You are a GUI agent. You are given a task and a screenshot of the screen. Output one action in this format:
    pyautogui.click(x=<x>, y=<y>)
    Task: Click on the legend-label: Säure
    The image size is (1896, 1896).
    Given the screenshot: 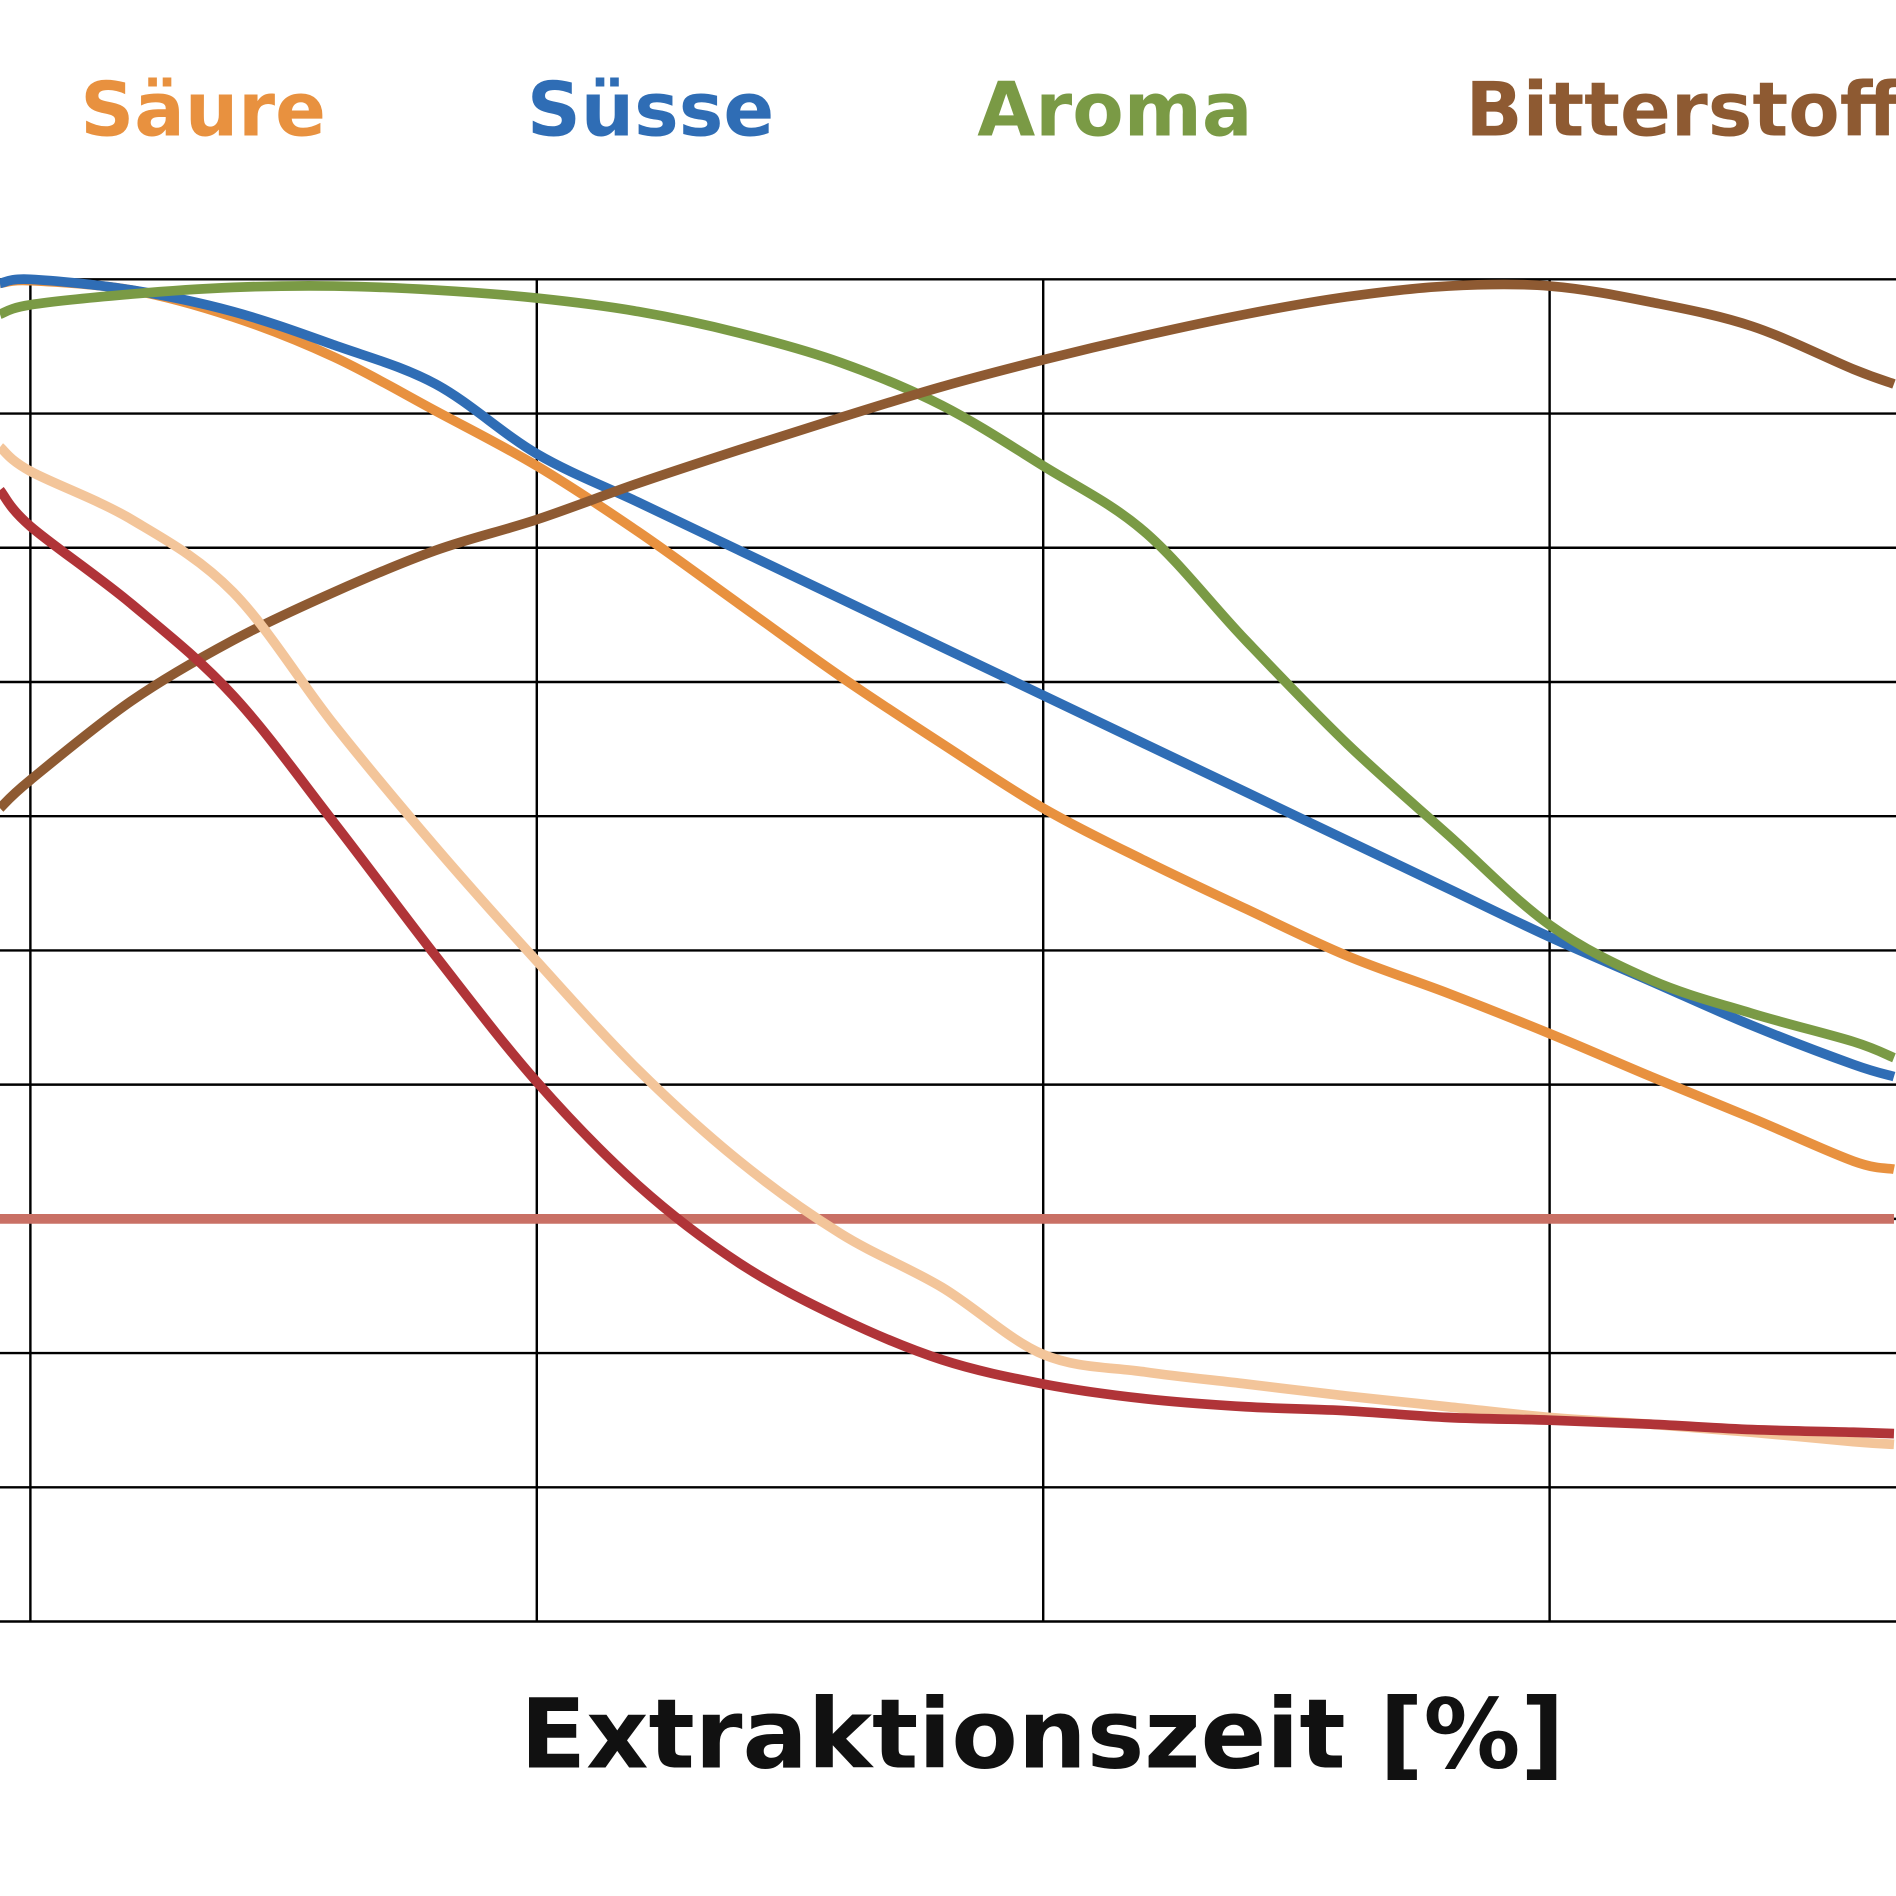 What is the action you would take?
    pyautogui.click(x=203, y=109)
    